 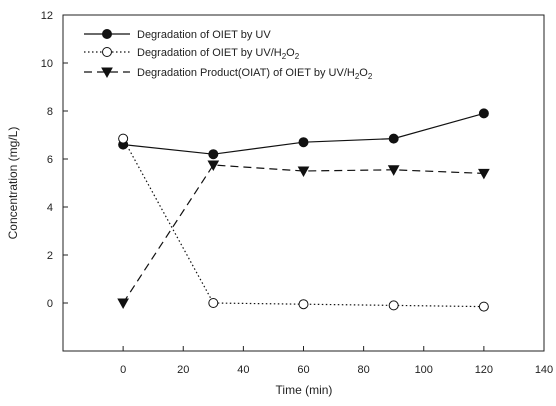 I want to click on y-axis-label: Concentration (mg/L), so click(x=13, y=183).